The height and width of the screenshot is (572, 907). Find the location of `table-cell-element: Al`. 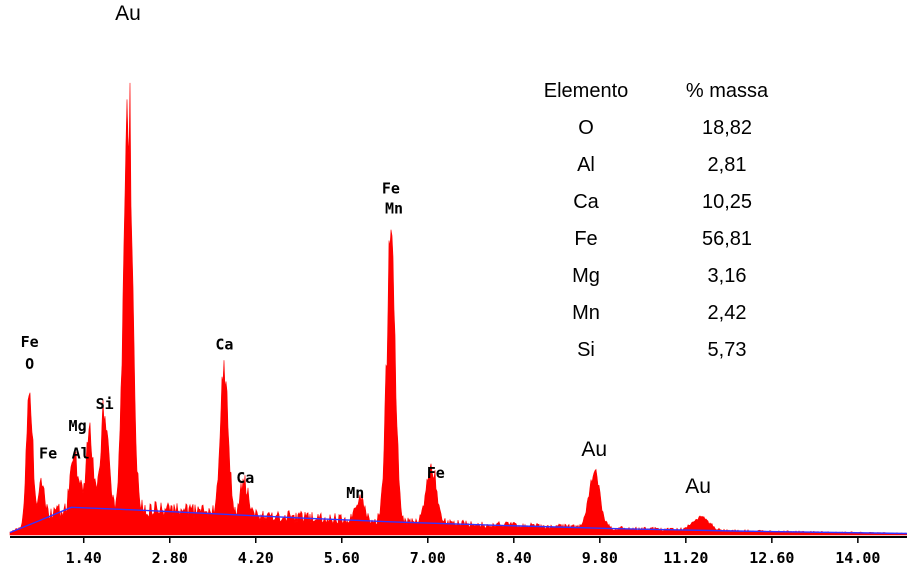

table-cell-element: Al is located at coordinates (586, 165).